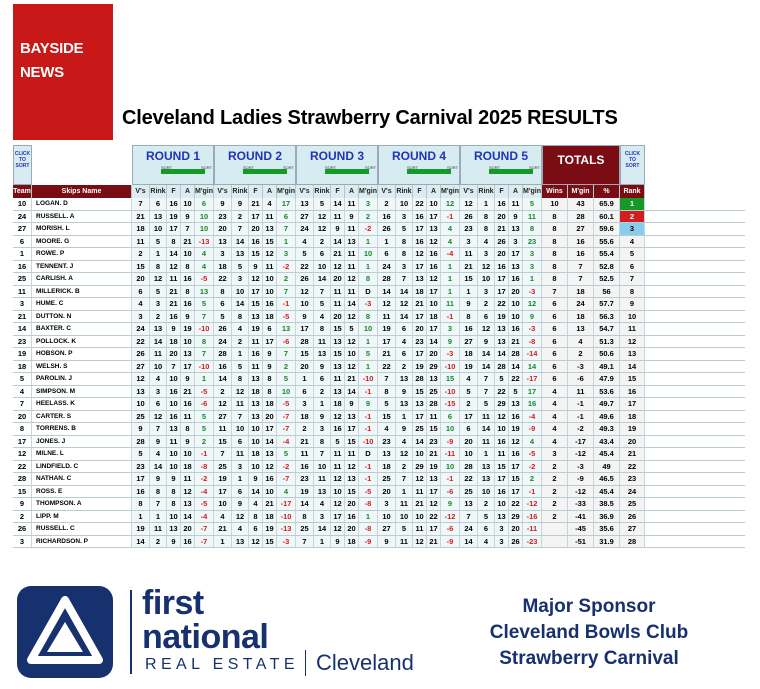 The image size is (760, 689). What do you see at coordinates (420, 191) in the screenshot?
I see `column-round-4-for: F` at bounding box center [420, 191].